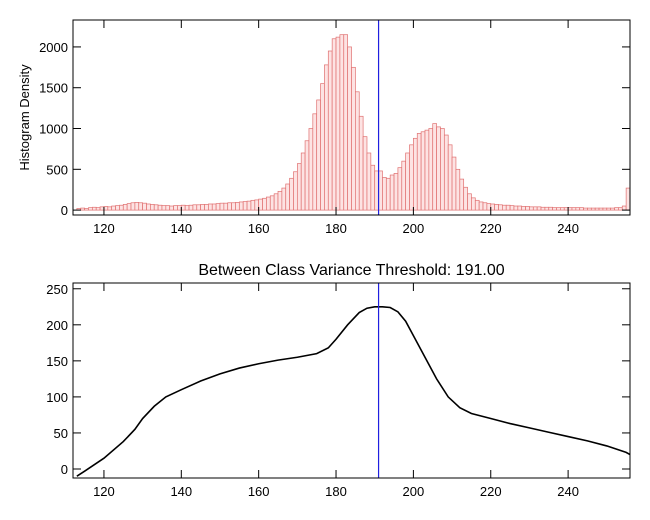 This screenshot has height=520, width=650. What do you see at coordinates (53, 47) in the screenshot?
I see `y-tick-label: 2000` at bounding box center [53, 47].